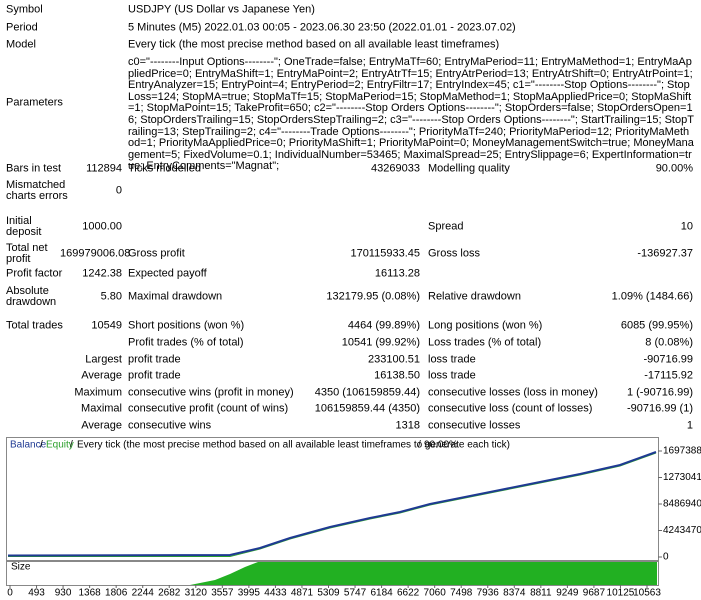  What do you see at coordinates (211, 392) in the screenshot?
I see `cell-label2: consecutive wins (profit in money)` at bounding box center [211, 392].